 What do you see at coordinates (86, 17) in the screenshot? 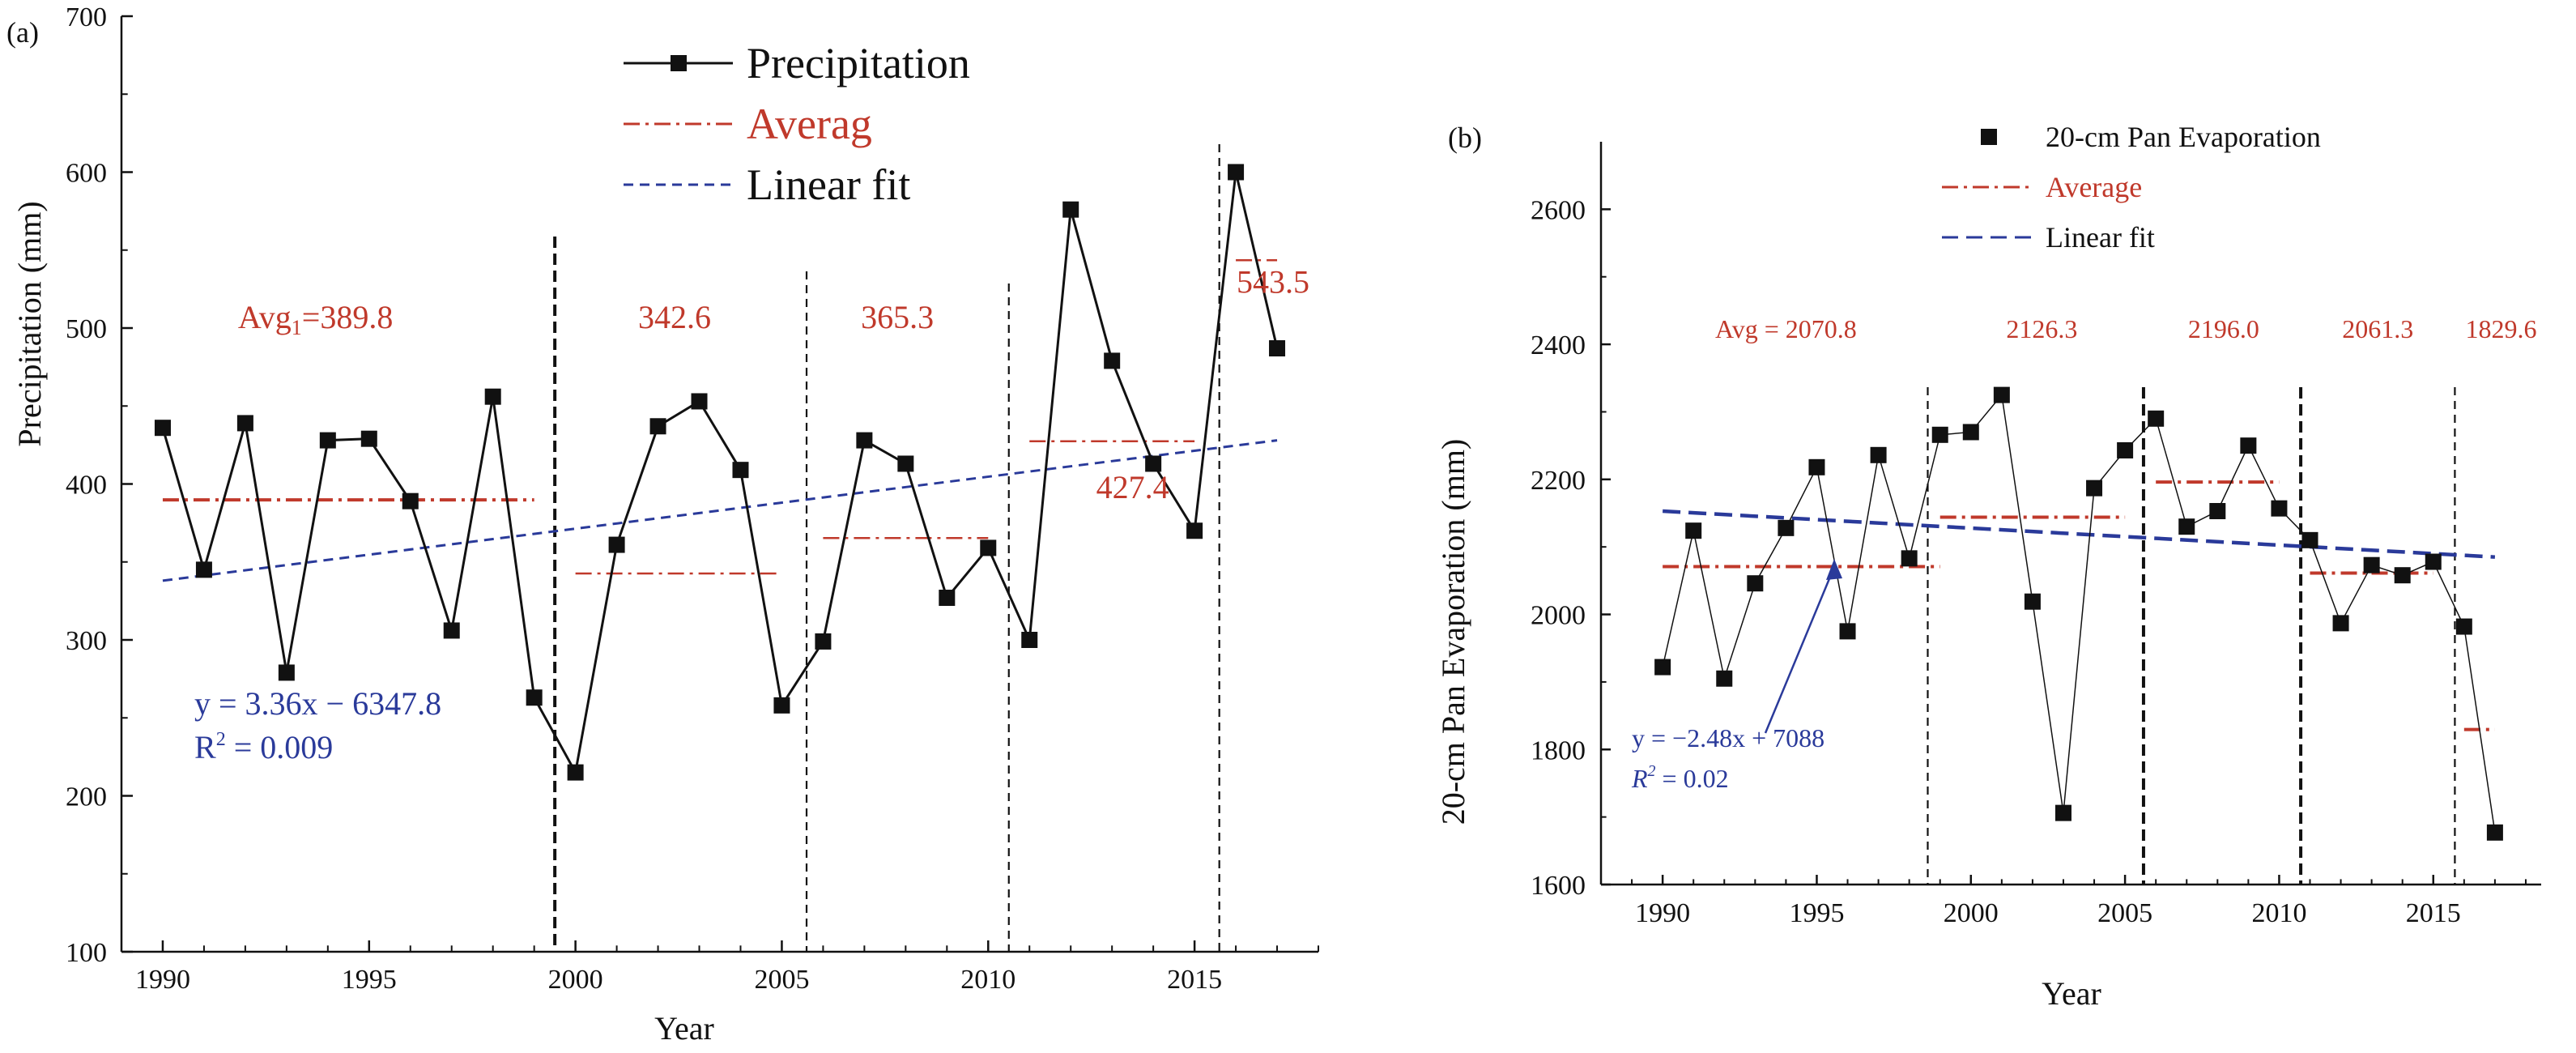
I see `a-ytick-label: 700` at bounding box center [86, 17].